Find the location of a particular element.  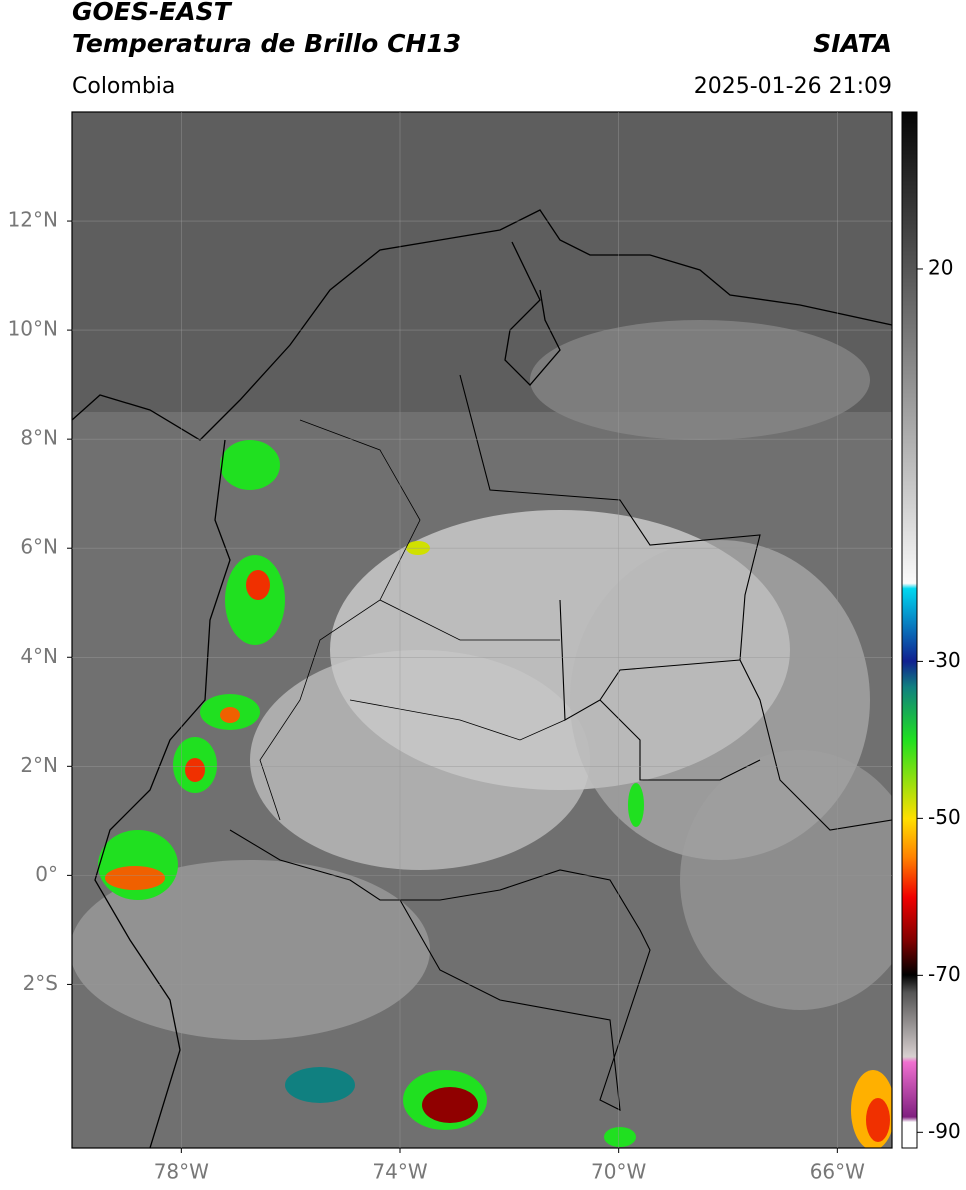

lat-tick-label: 2°N is located at coordinates (39, 765).